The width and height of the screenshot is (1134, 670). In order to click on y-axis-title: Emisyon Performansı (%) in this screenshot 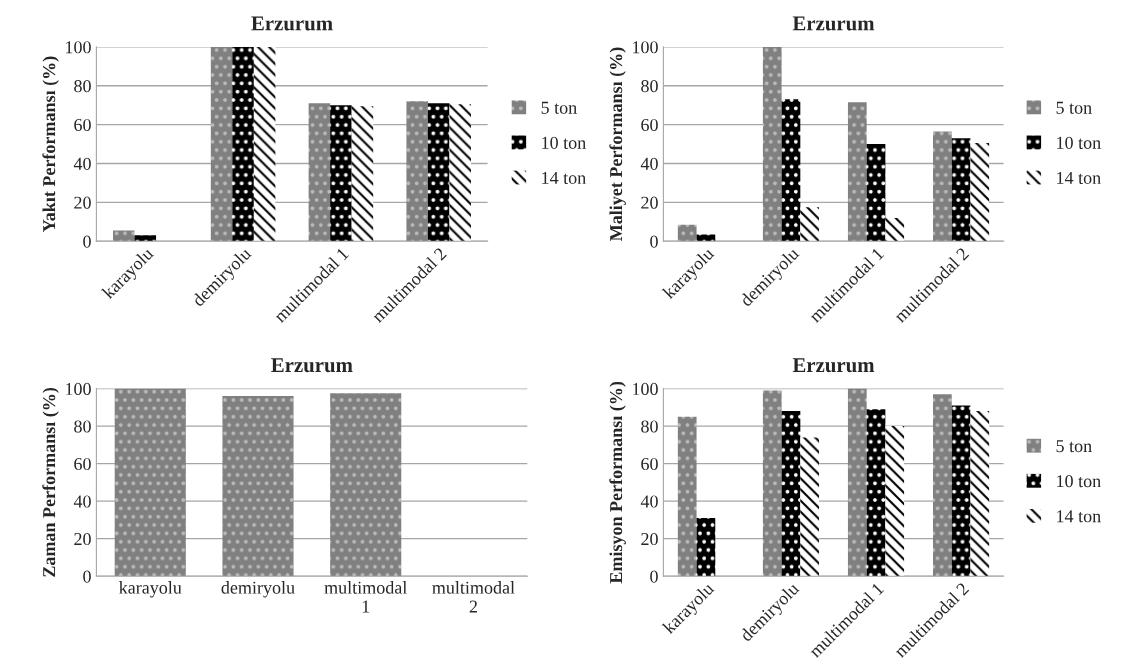, I will do `click(617, 482)`.